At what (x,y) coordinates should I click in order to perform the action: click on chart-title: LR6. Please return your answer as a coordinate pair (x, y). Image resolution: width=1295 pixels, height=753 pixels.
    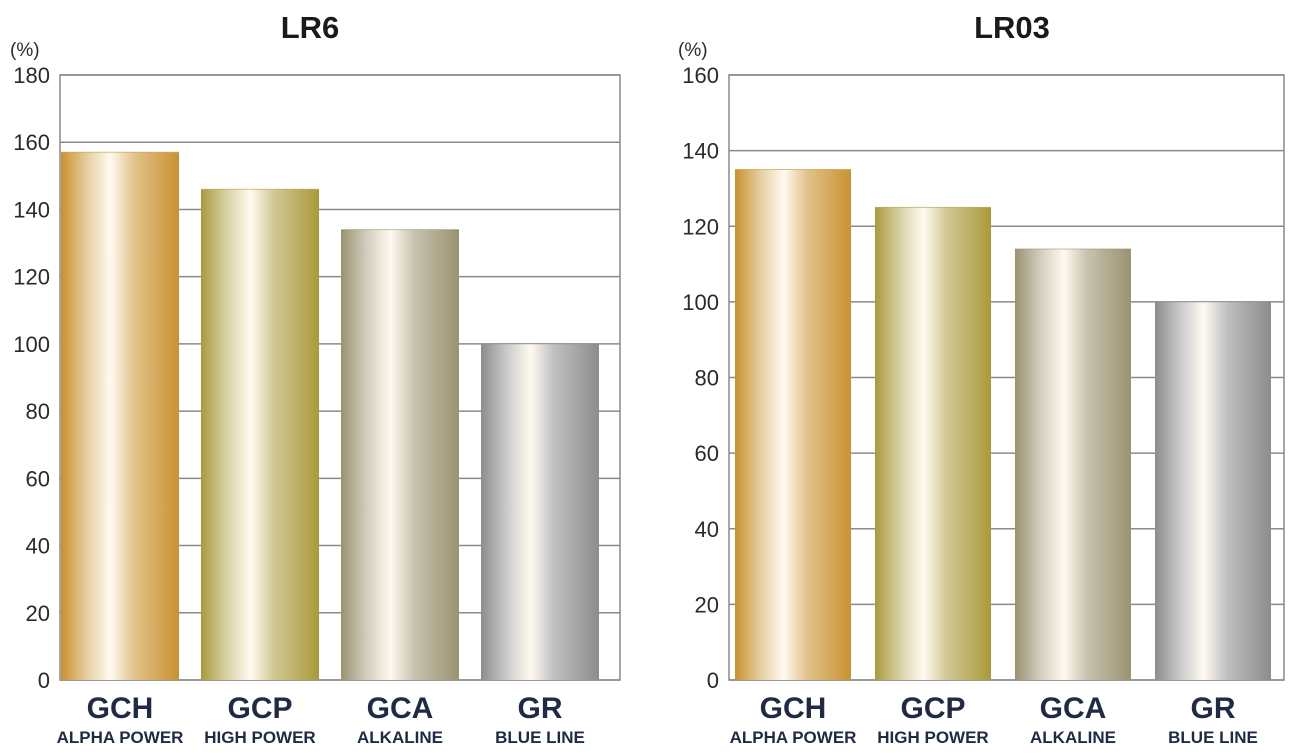
    Looking at the image, I should click on (310, 27).